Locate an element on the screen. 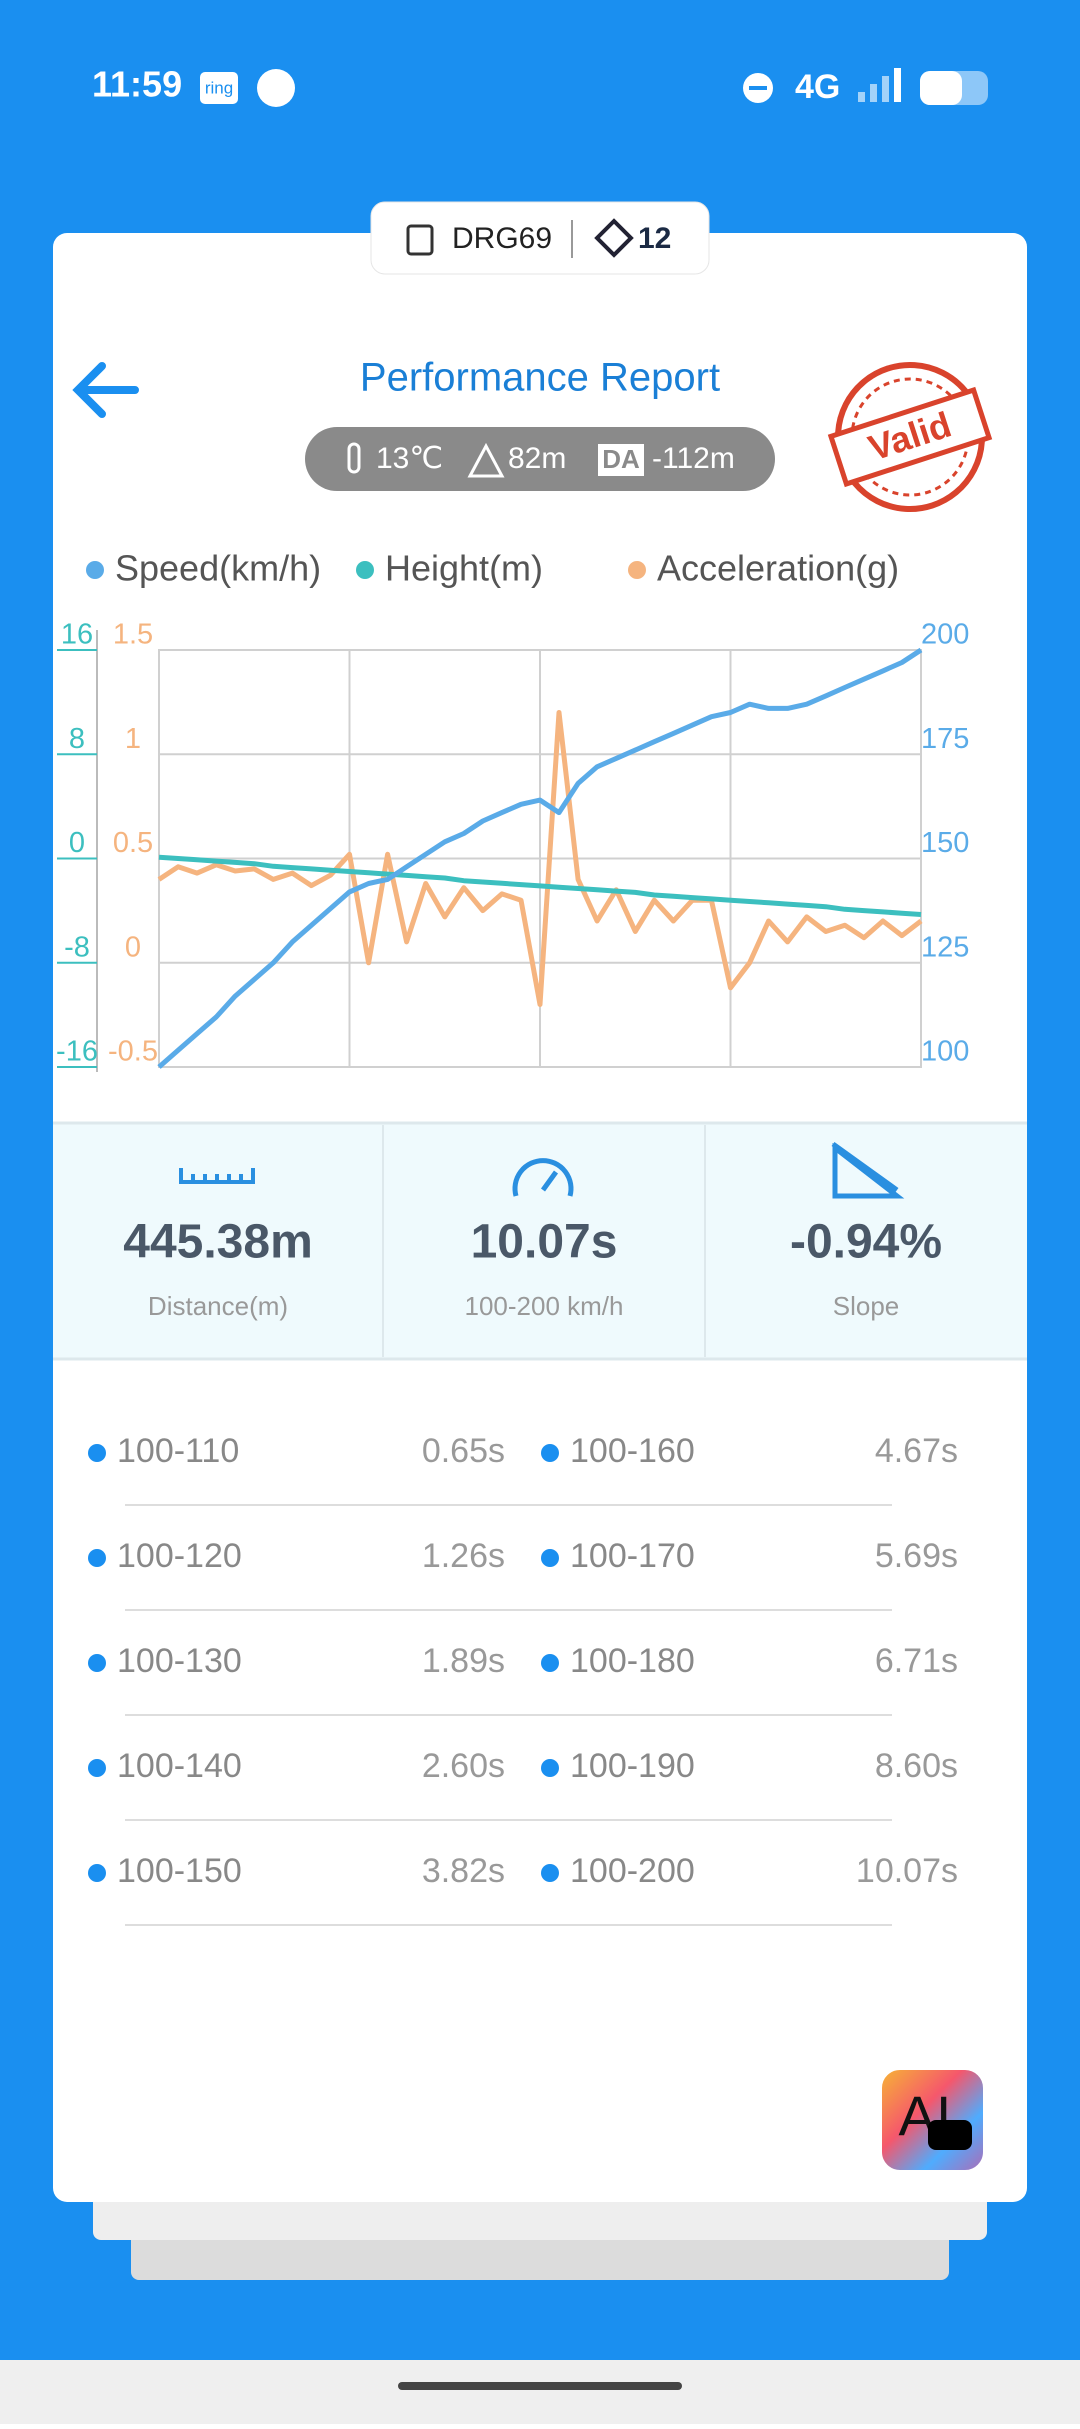 Image resolution: width=1080 pixels, height=2429 pixels. device-name: DRG69 is located at coordinates (502, 238).